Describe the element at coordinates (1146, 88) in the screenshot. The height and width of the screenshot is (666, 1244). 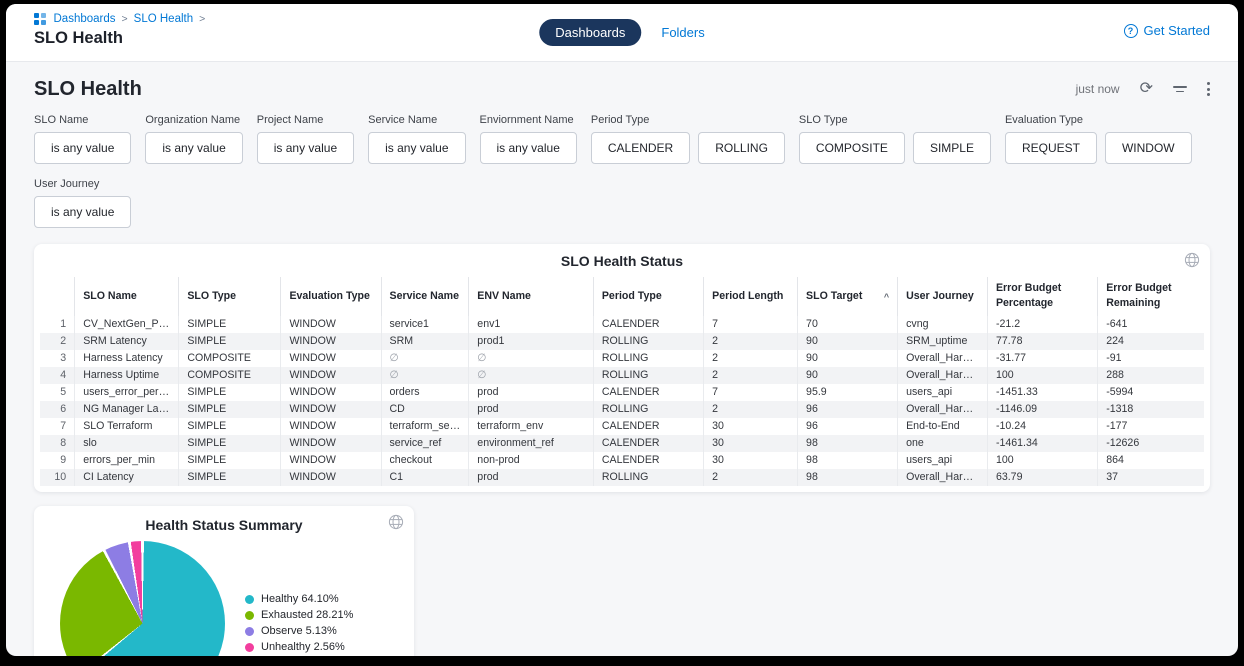
I see `refresh-icon: ⟳` at that location.